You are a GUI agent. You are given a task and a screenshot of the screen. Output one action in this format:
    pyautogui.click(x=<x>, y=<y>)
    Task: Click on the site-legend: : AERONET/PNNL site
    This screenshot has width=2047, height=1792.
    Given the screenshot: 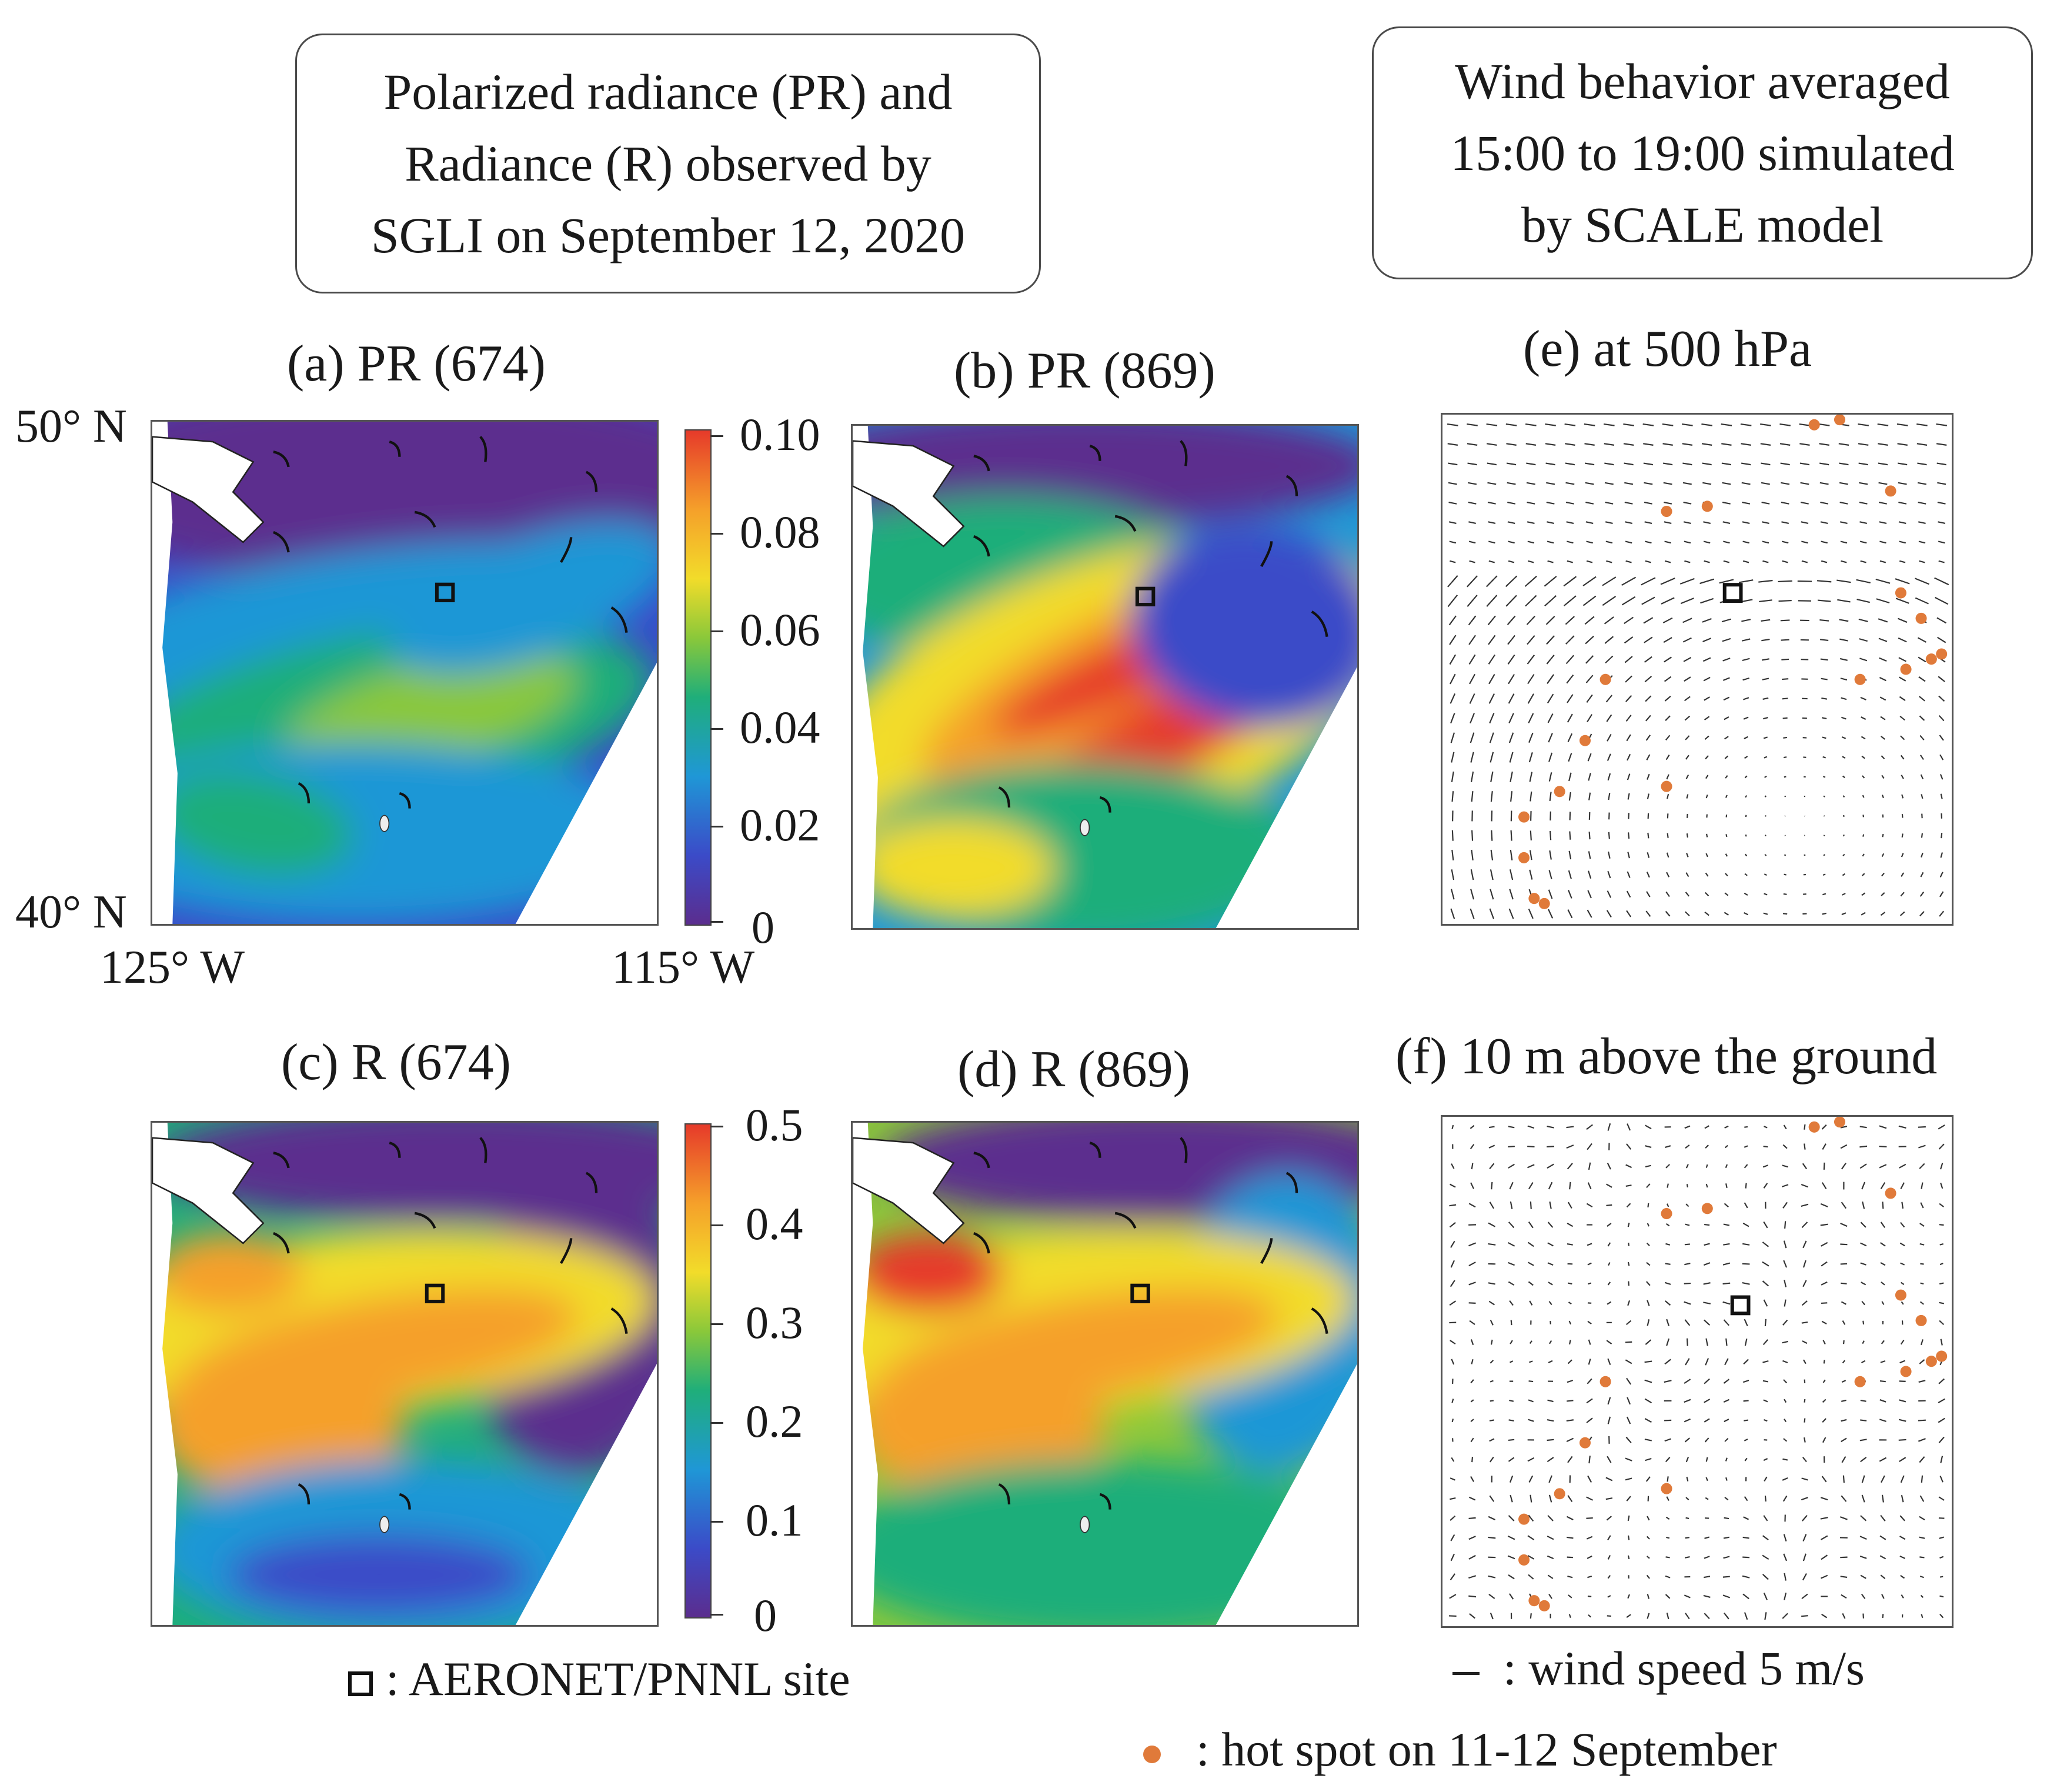 What is the action you would take?
    pyautogui.click(x=599, y=1679)
    